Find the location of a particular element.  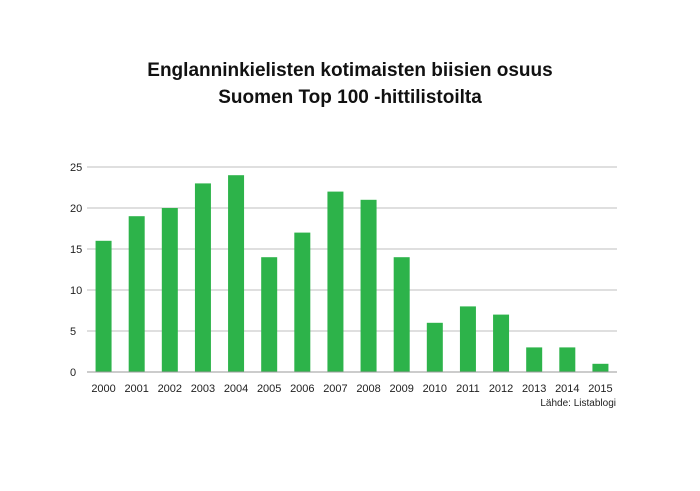

x-tick-label: 2009 is located at coordinates (401, 389).